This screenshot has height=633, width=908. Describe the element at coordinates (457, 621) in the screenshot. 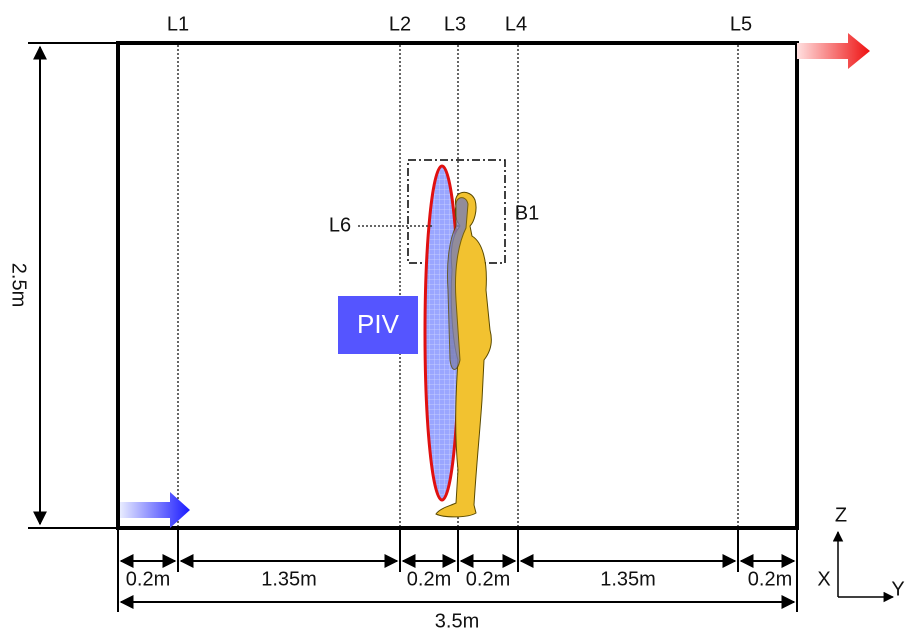

I see `width-label: 3.5m` at that location.